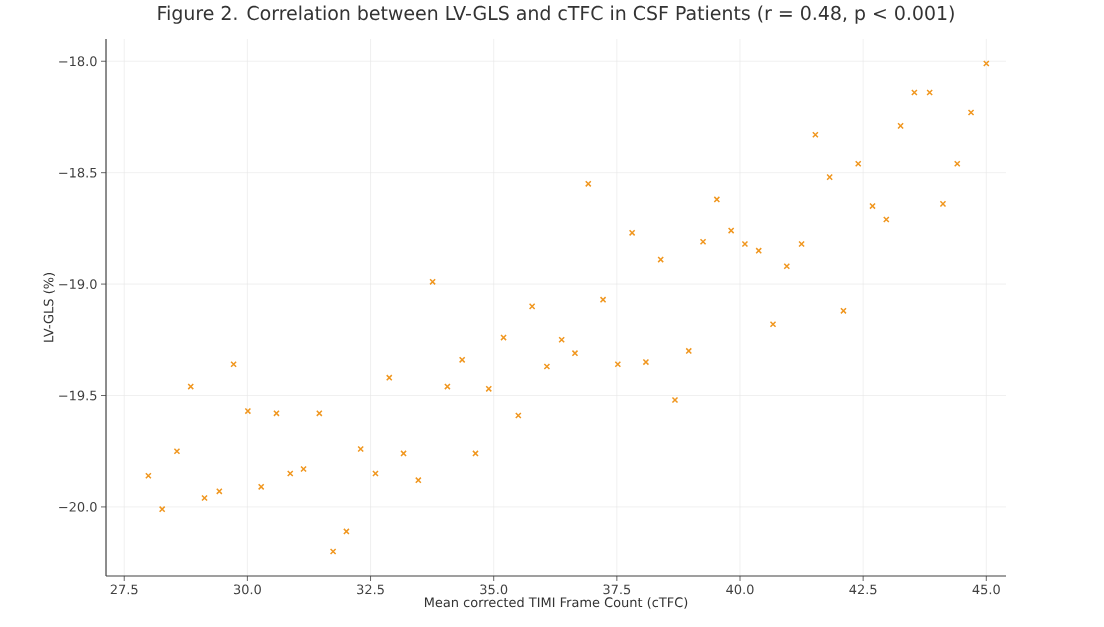 The width and height of the screenshot is (1104, 627). Describe the element at coordinates (370, 589) in the screenshot. I see `x-tick-label: 32.5` at that location.